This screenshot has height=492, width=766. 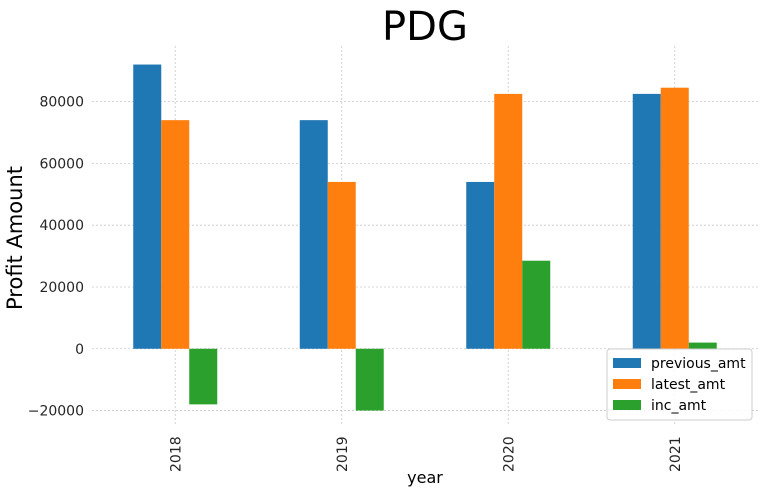 What do you see at coordinates (61, 288) in the screenshot?
I see `y-tick-label: 20000` at bounding box center [61, 288].